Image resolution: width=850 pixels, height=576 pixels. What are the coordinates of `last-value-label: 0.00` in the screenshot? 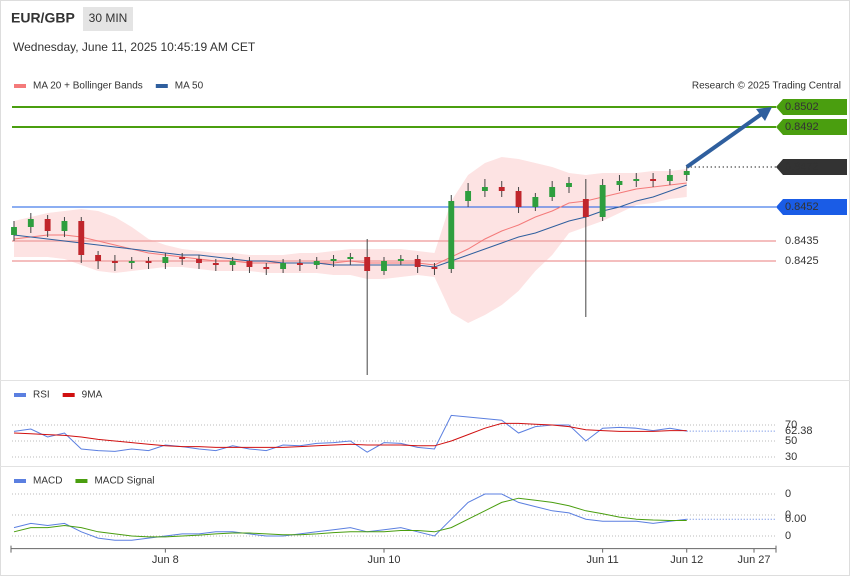 It's located at (795, 519).